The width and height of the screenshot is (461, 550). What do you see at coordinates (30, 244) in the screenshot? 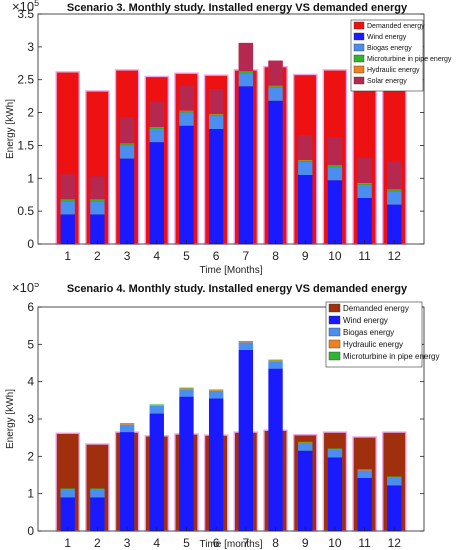
I see `y-tick-label: 0` at bounding box center [30, 244].